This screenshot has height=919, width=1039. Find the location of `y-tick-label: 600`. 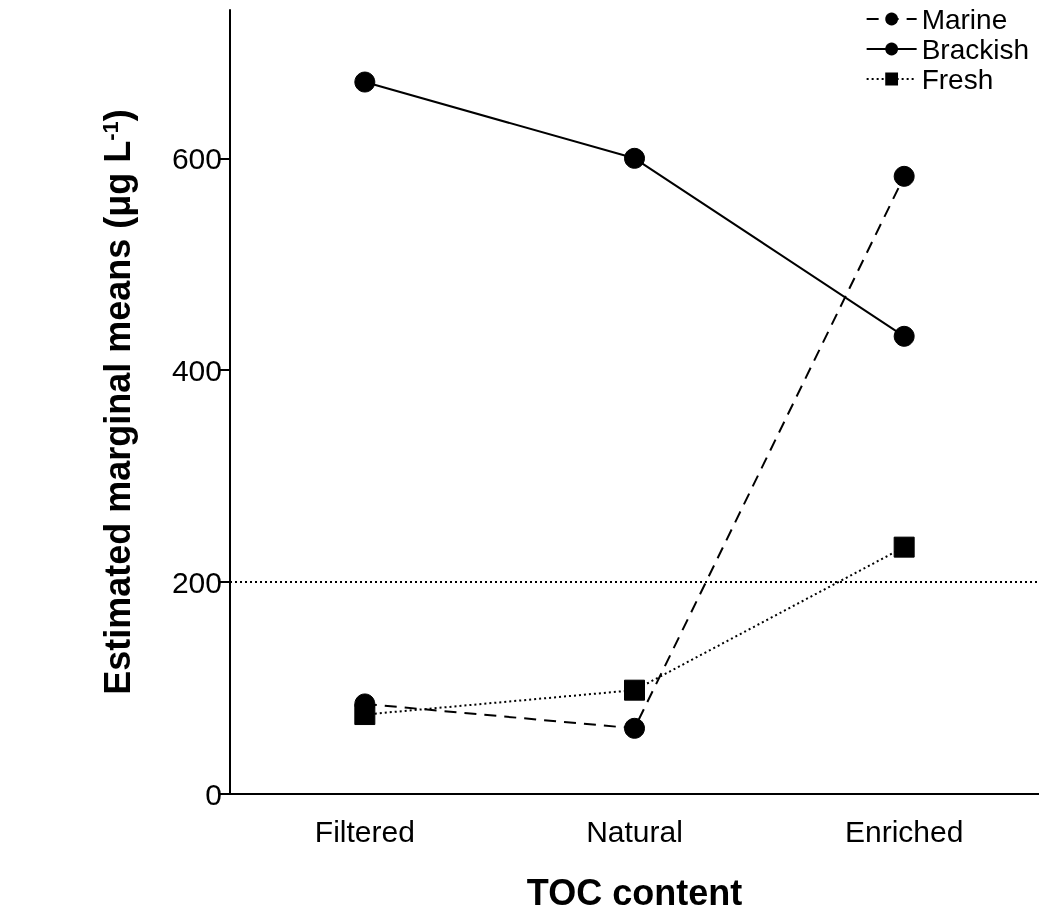

y-tick-label: 600 is located at coordinates (196, 158).